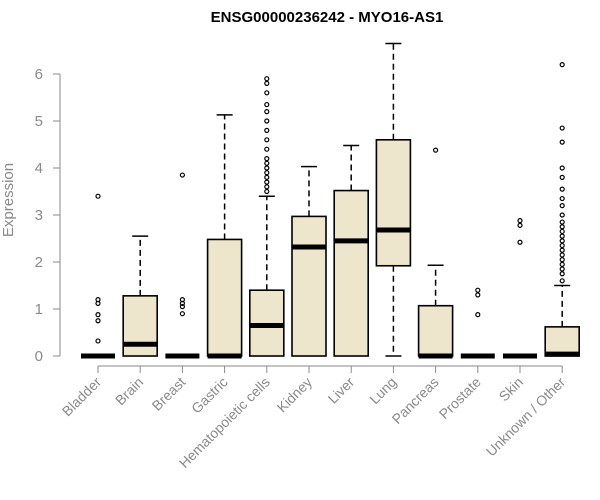 This screenshot has width=600, height=500. What do you see at coordinates (39, 356) in the screenshot?
I see `y-tick-label: 0` at bounding box center [39, 356].